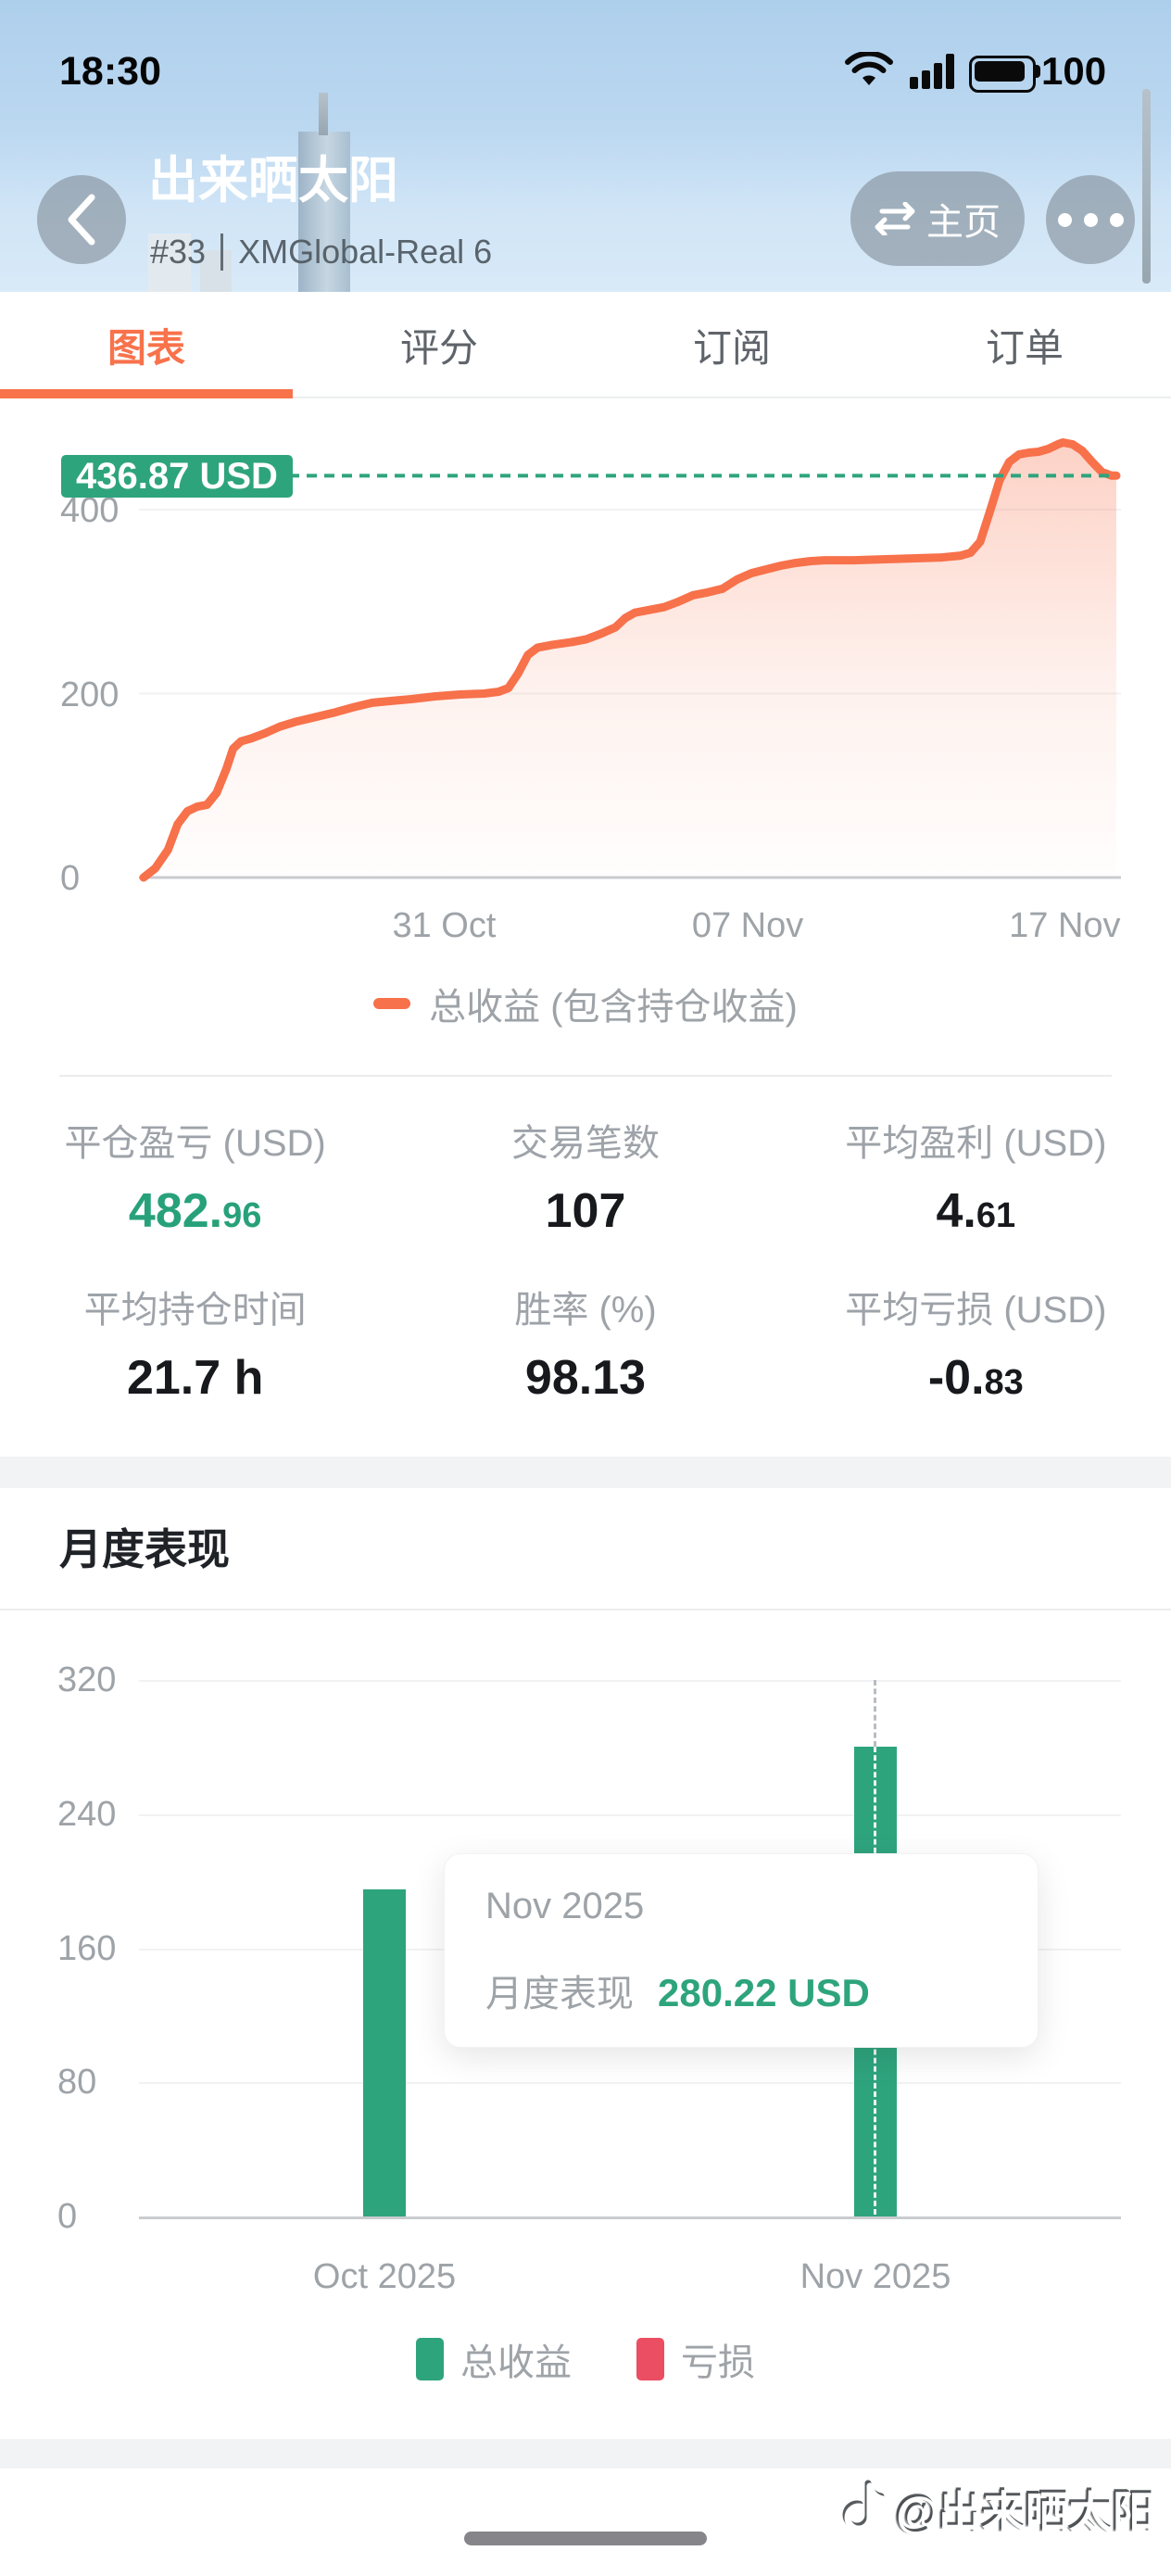  I want to click on tab-divider, so click(585, 398).